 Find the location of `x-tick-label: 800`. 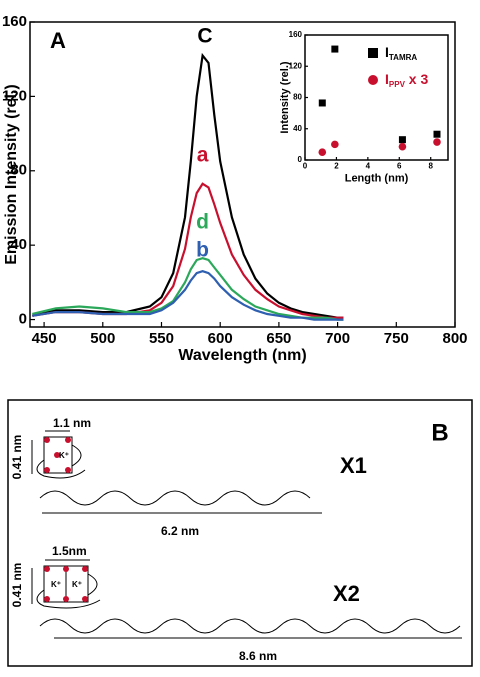

x-tick-label: 800 is located at coordinates (454, 338).